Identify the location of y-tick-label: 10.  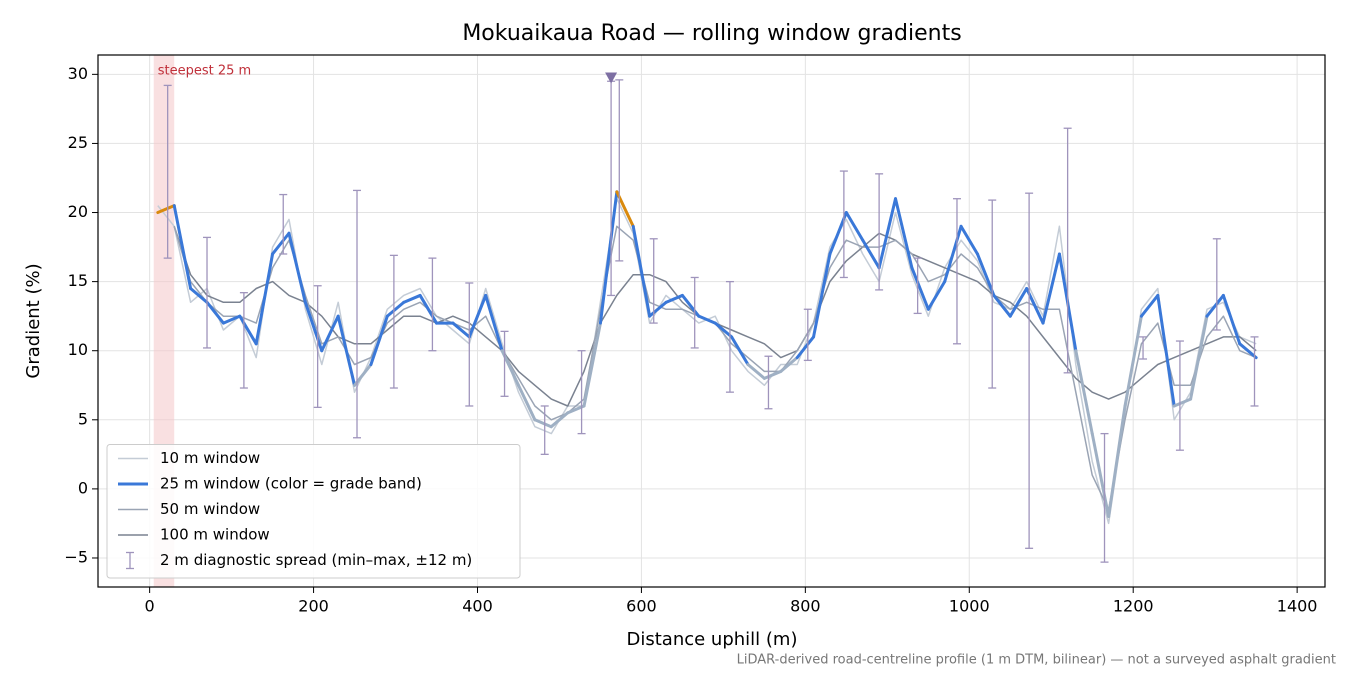
(78, 349).